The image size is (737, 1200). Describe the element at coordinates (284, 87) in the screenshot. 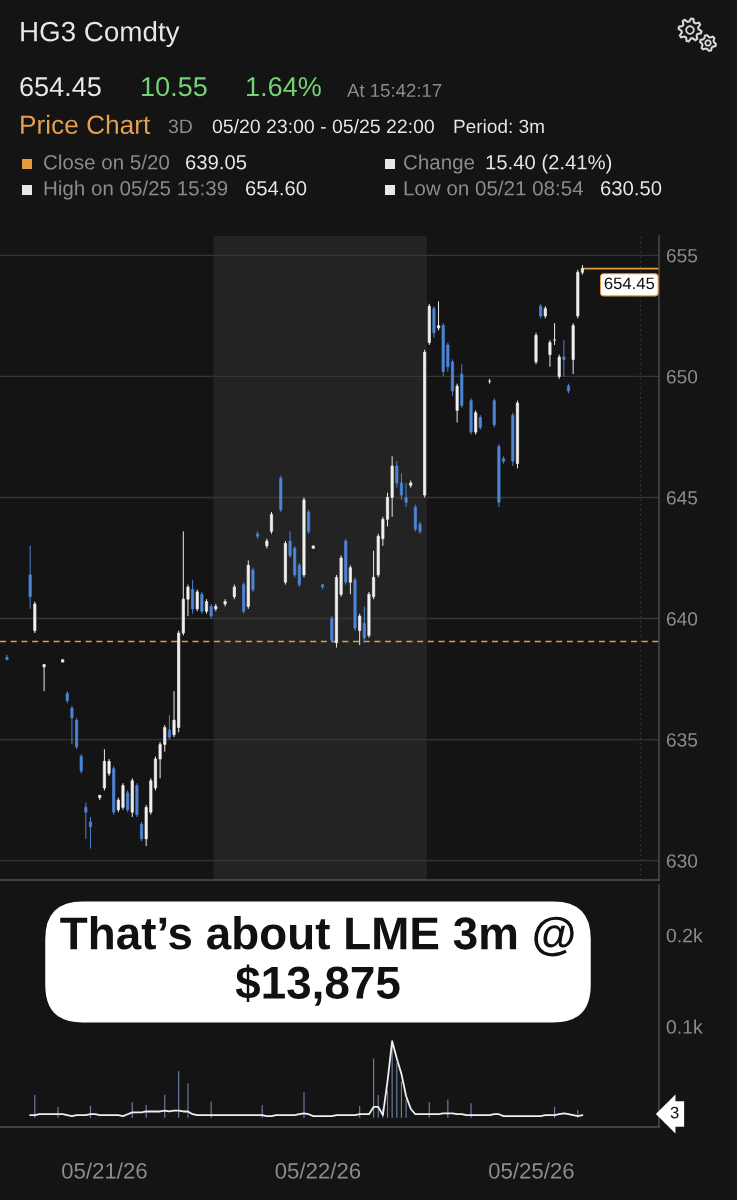

I see `text: 1.64%` at that location.